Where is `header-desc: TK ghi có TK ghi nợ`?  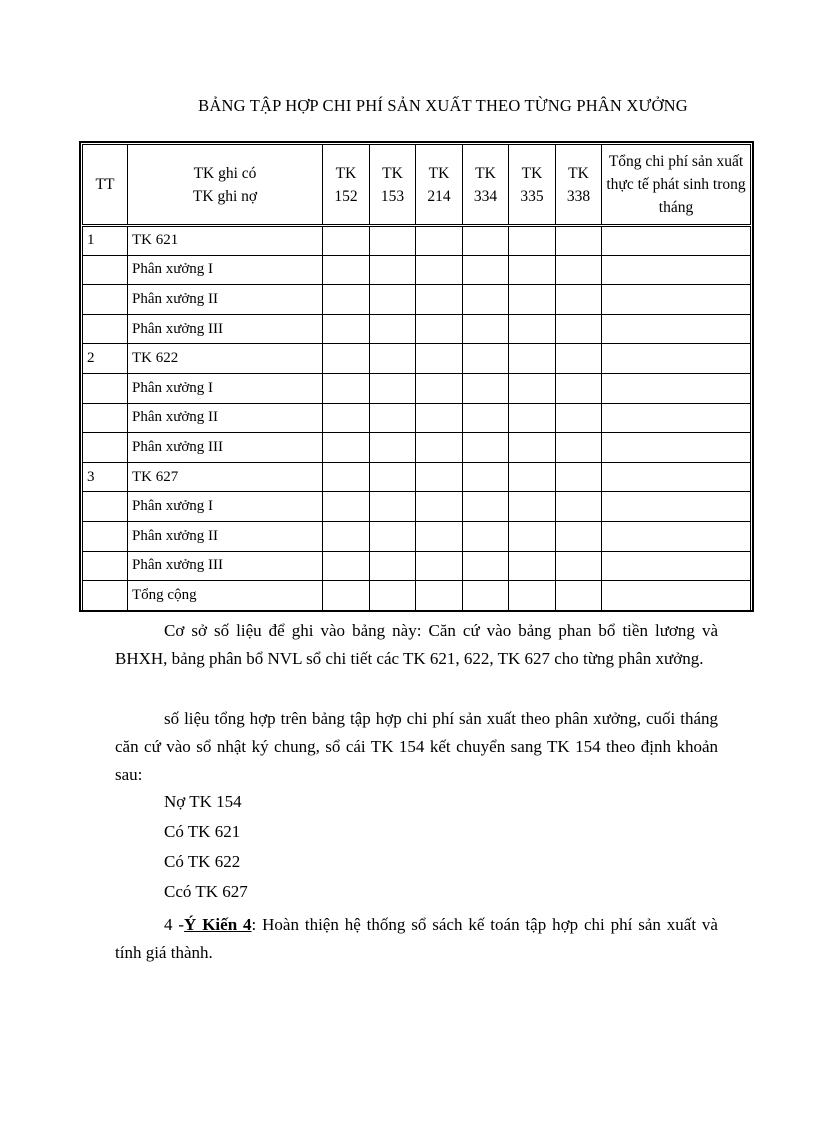 header-desc: TK ghi có TK ghi nợ is located at coordinates (225, 185).